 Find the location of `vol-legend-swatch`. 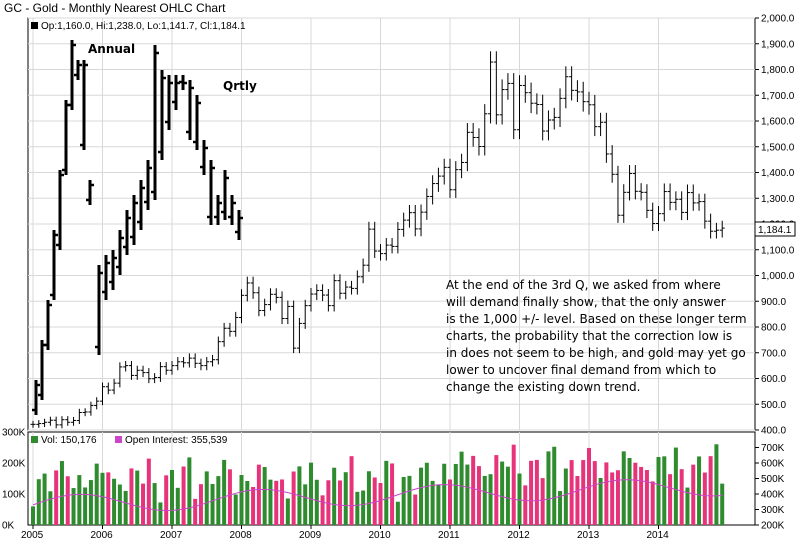

vol-legend-swatch is located at coordinates (34, 439).